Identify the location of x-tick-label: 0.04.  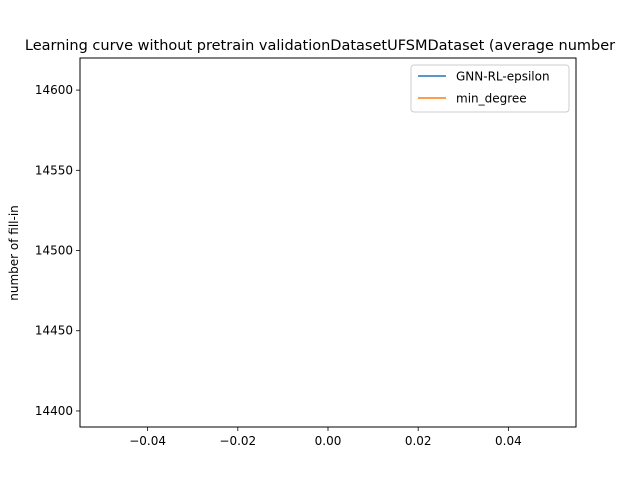
(508, 441).